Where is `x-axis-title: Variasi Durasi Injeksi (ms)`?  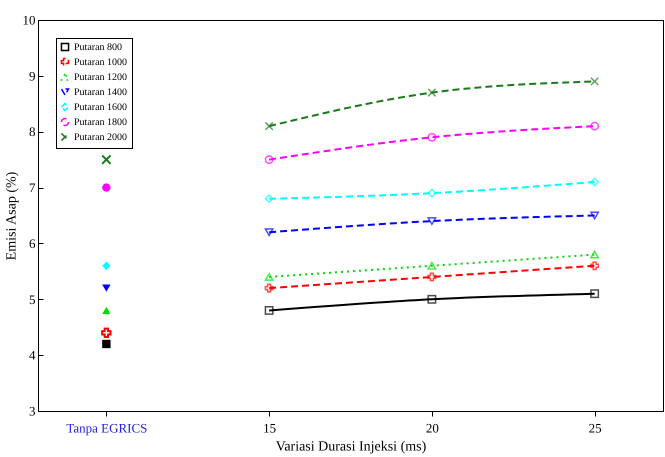
x-axis-title: Variasi Durasi Injeksi (ms) is located at coordinates (351, 447).